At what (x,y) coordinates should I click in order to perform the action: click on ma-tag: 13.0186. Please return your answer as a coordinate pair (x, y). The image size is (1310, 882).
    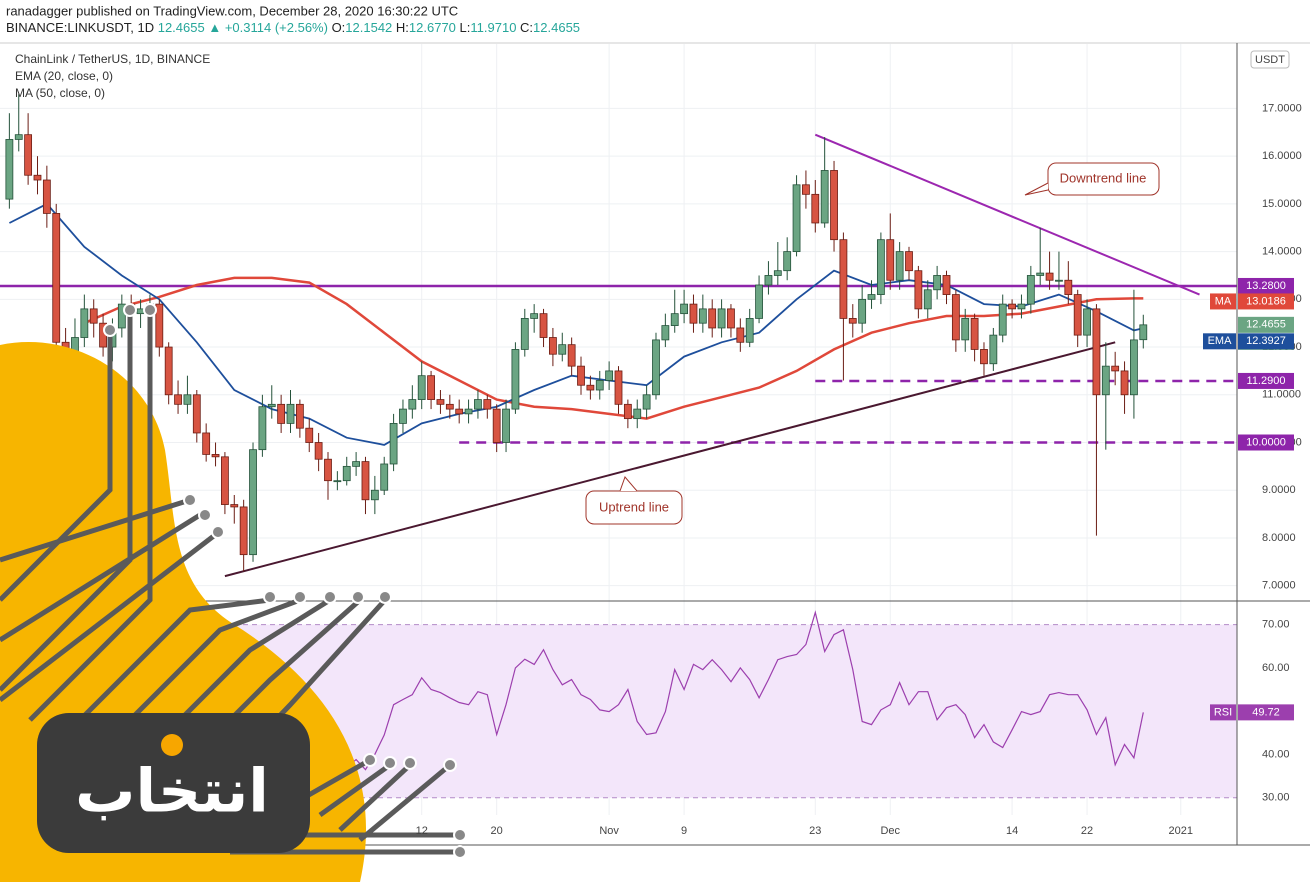
    Looking at the image, I should click on (1266, 301).